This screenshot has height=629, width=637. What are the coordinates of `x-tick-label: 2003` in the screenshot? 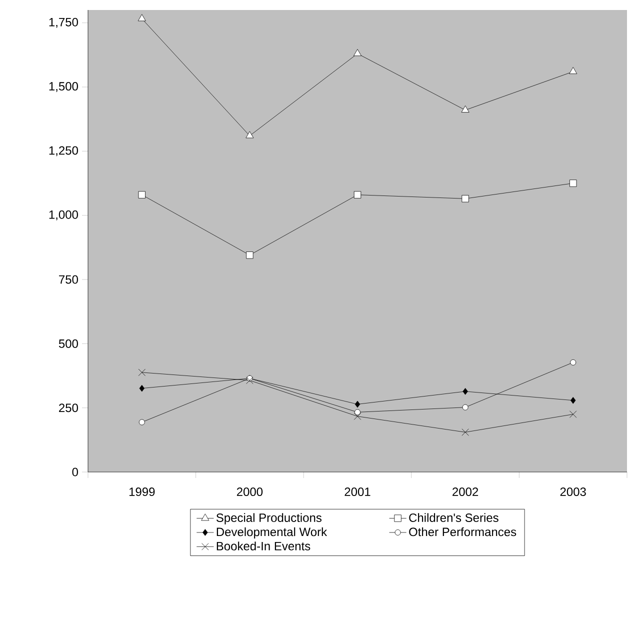 It's located at (573, 492).